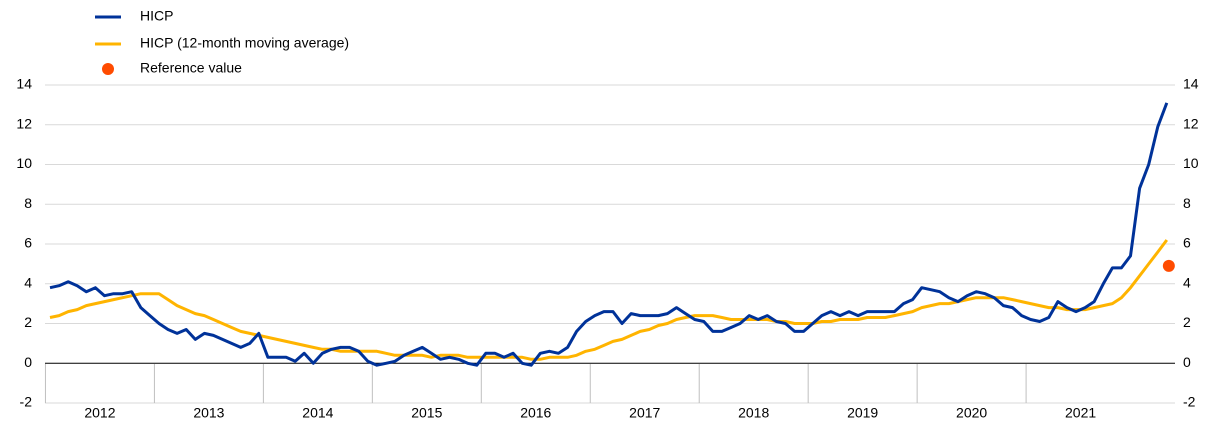 Image resolution: width=1212 pixels, height=423 pixels. Describe the element at coordinates (156, 16) in the screenshot. I see `legend-label: HICP` at that location.